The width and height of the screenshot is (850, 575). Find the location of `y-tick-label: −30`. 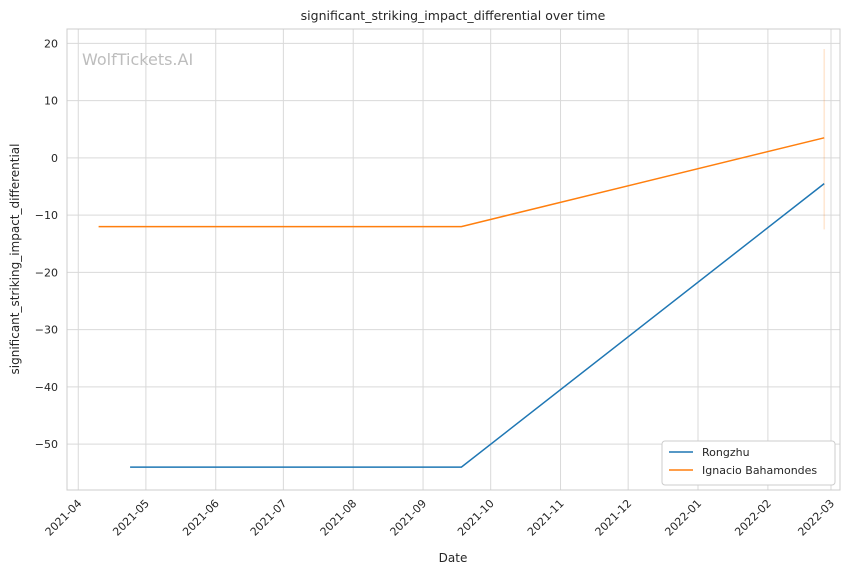

y-tick-label: −30 is located at coordinates (46, 330).